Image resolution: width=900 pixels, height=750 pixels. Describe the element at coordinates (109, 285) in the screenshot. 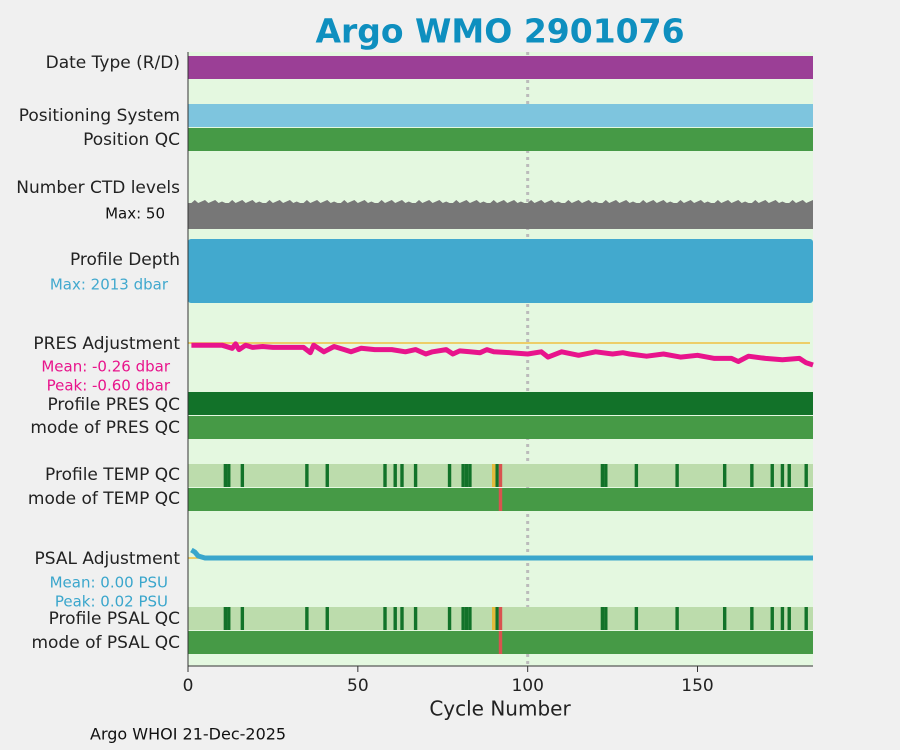

I see `annotation-depth-max: Max: 2013 dbar` at that location.